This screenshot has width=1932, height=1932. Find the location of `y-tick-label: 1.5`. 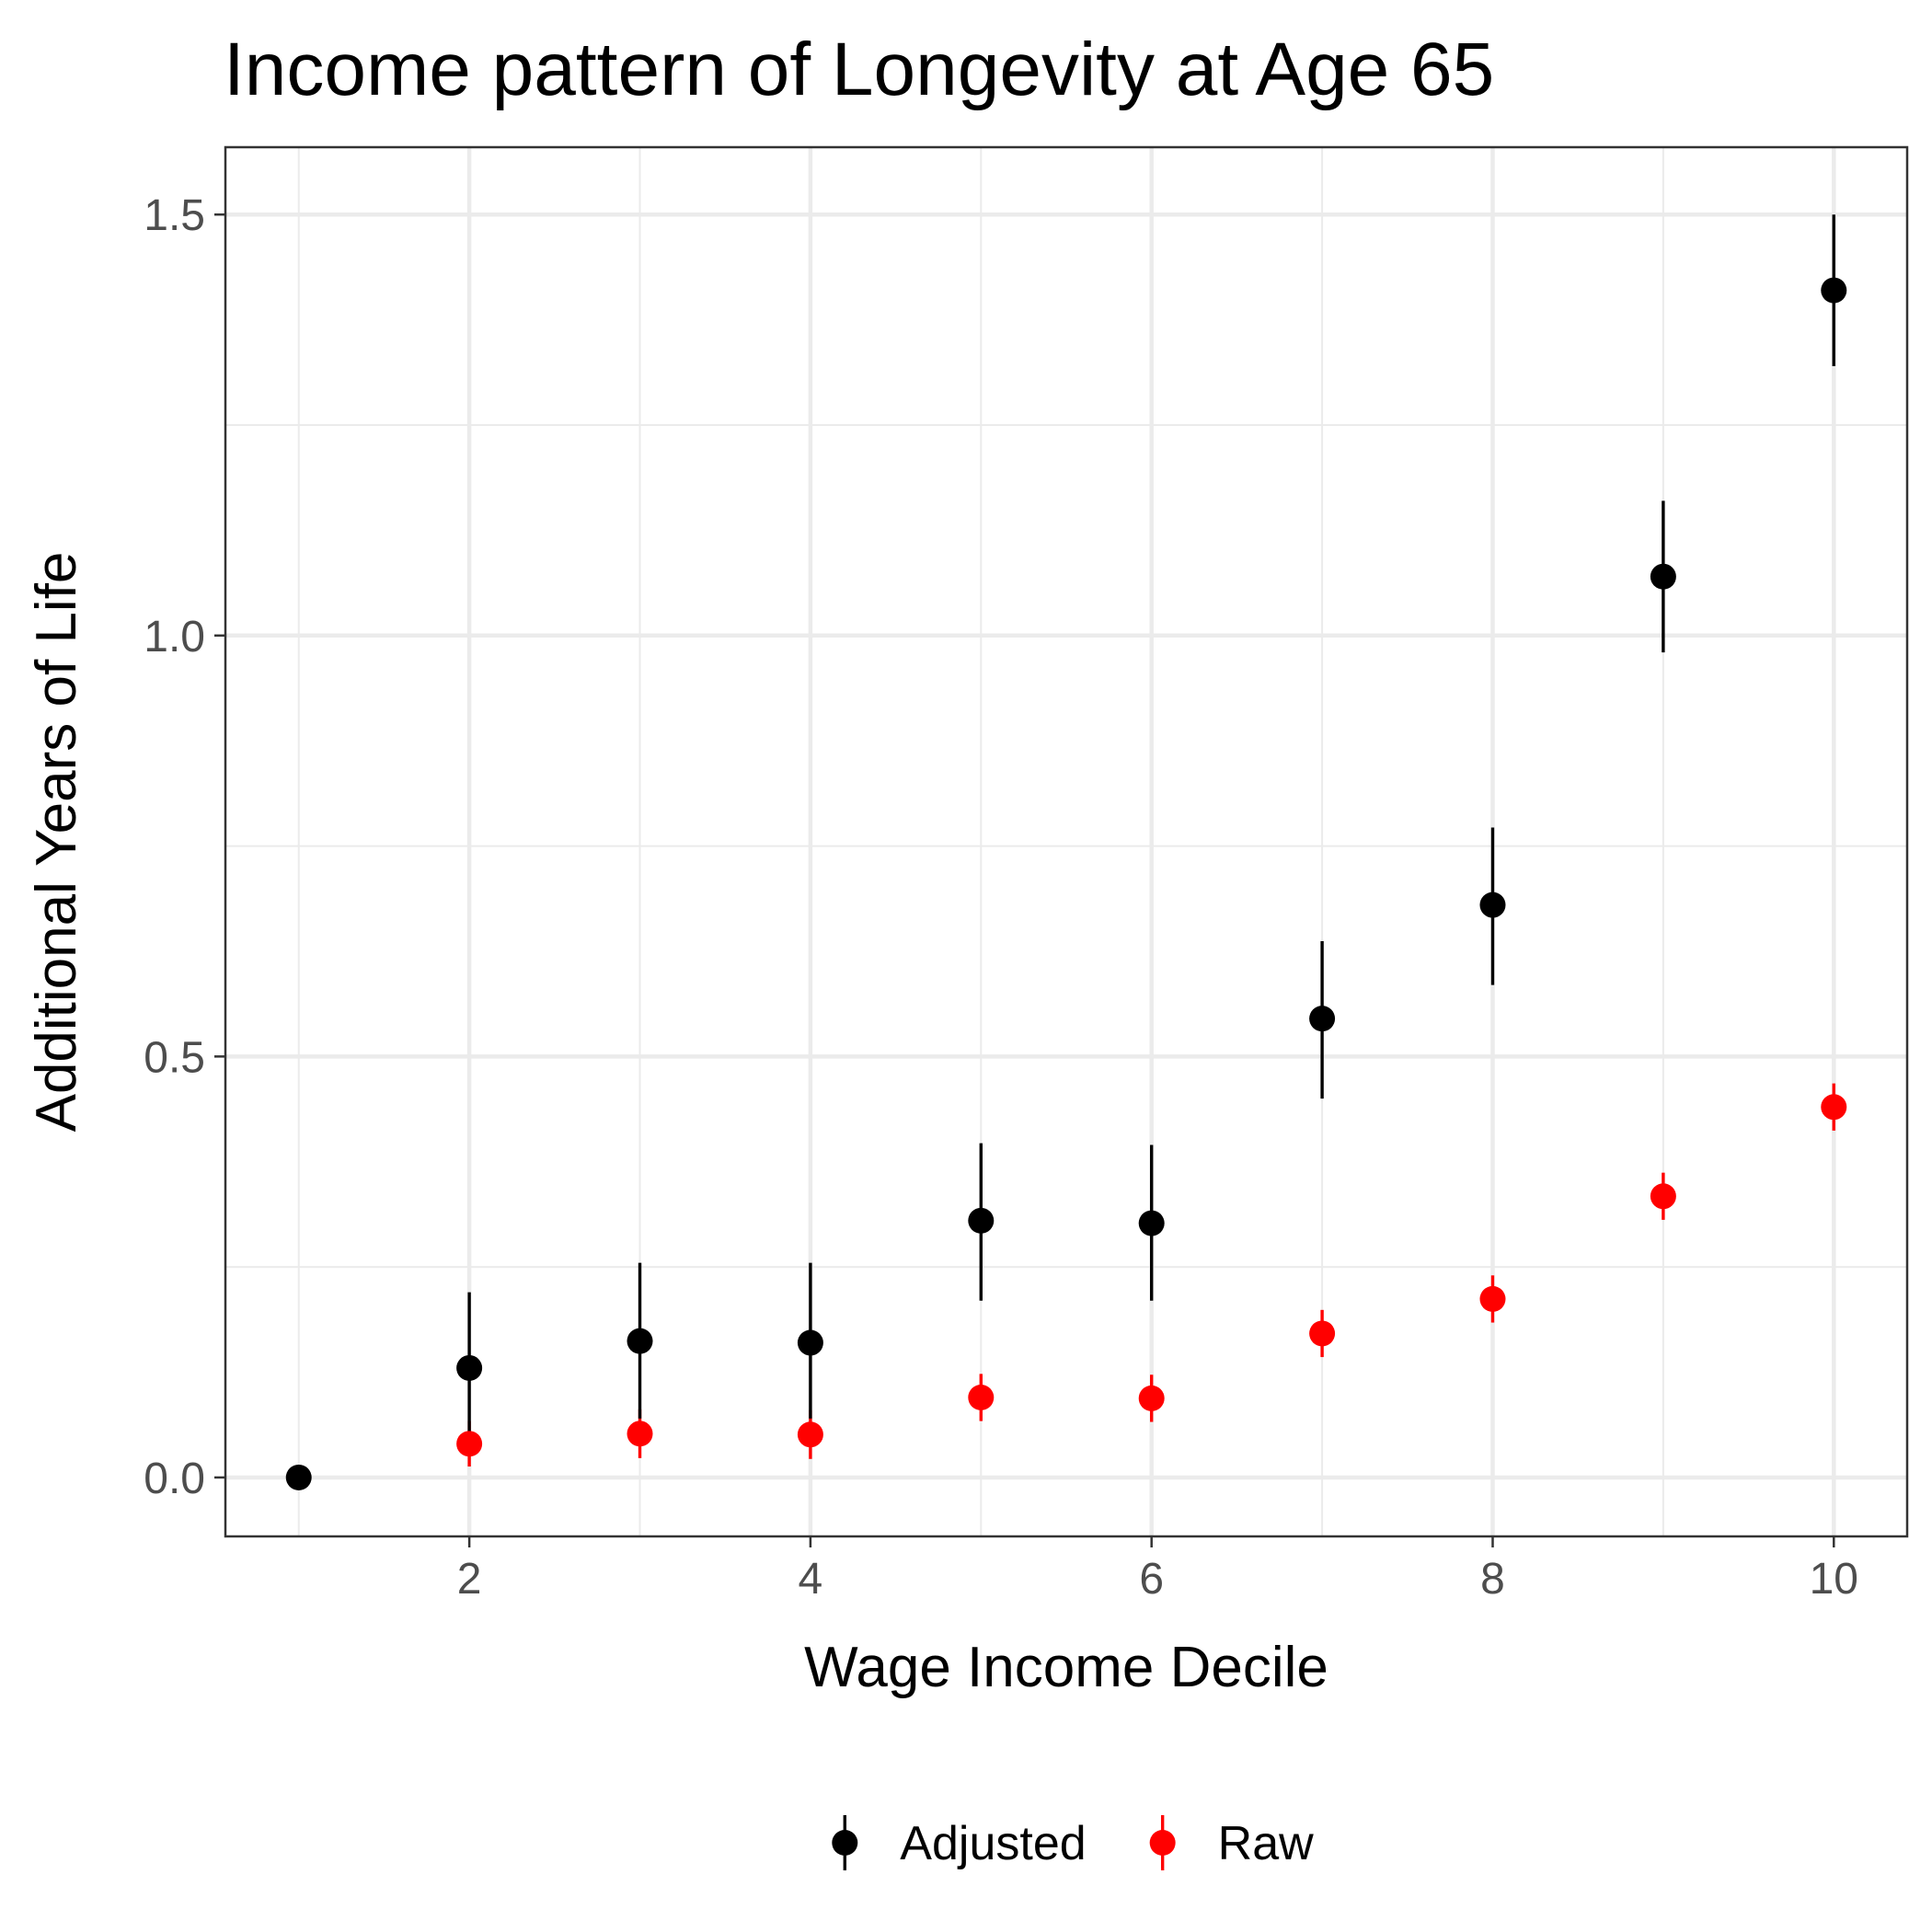

y-tick-label: 1.5 is located at coordinates (174, 215).